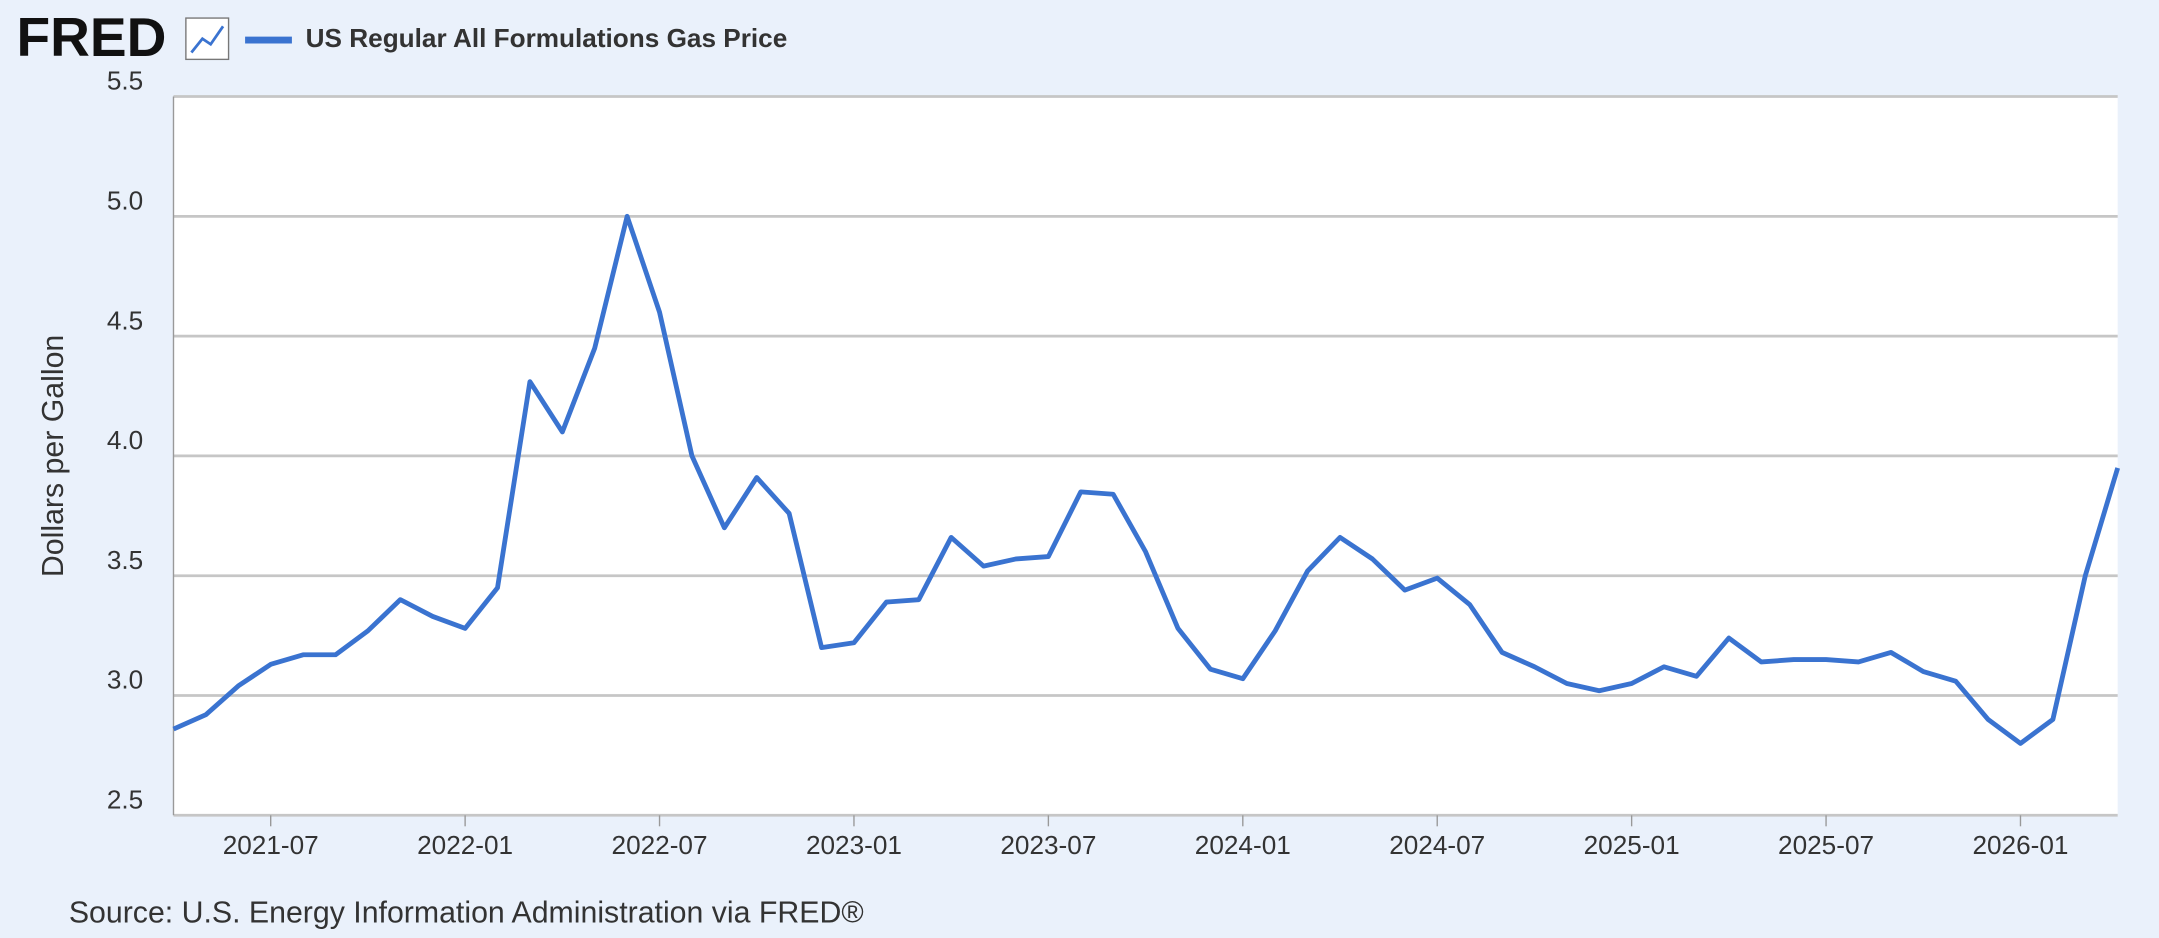  Describe the element at coordinates (547, 38) in the screenshot. I see `legend-label: US Regular All Formulations Gas Price` at that location.